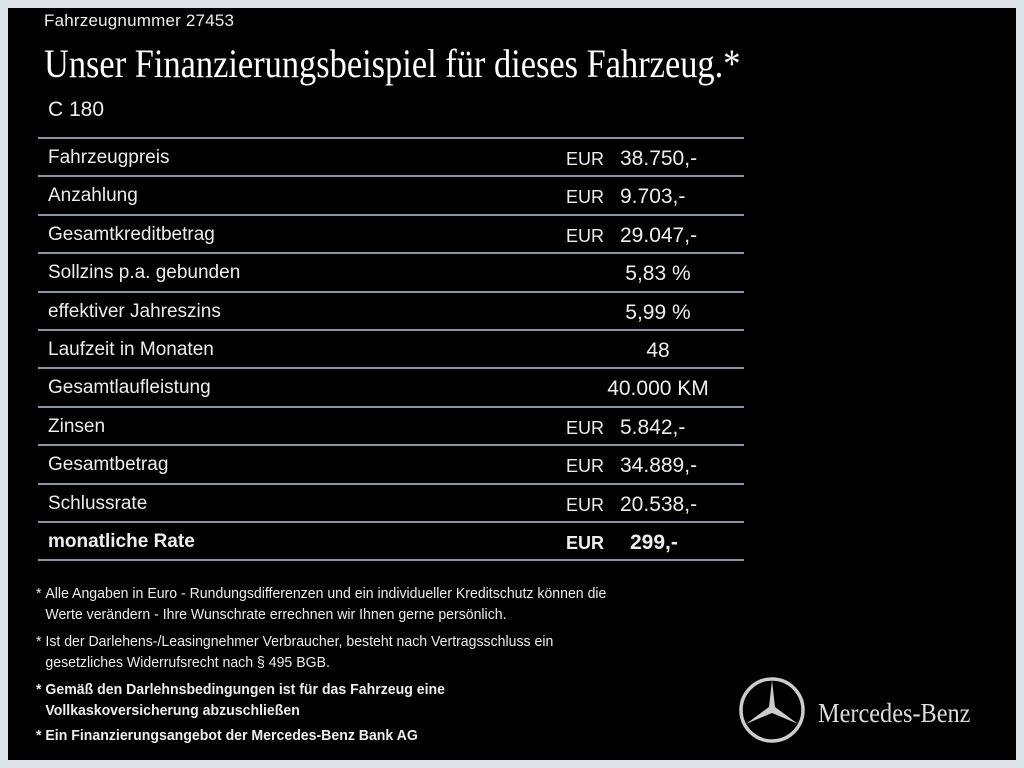 Image resolution: width=1024 pixels, height=768 pixels. Describe the element at coordinates (139, 20) in the screenshot. I see `vehicle-number: Fahrzeugnummer 27453` at that location.